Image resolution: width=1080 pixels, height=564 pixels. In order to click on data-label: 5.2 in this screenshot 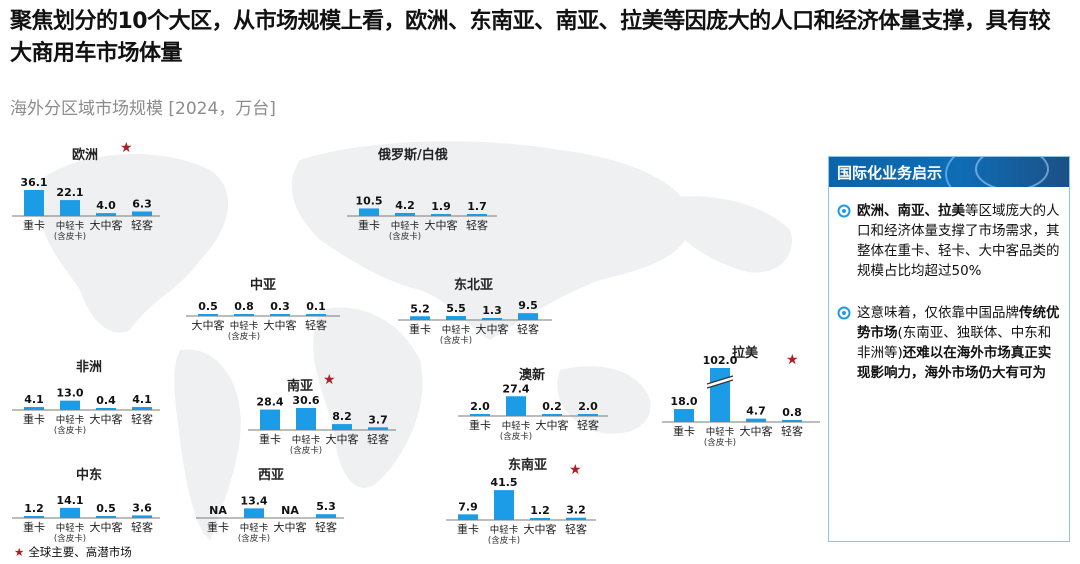, I will do `click(420, 308)`.